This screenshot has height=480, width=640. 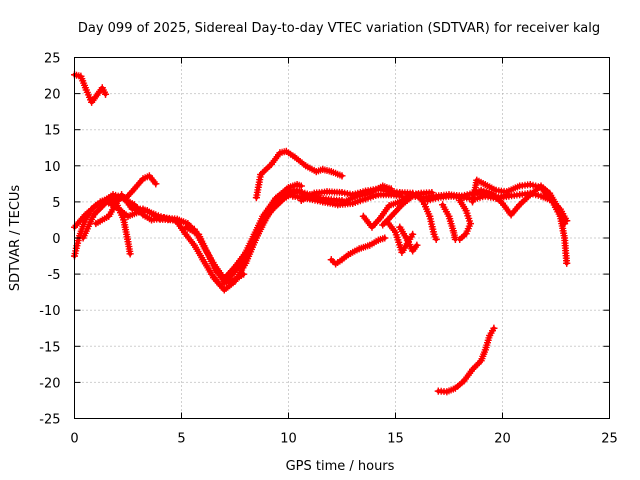 What do you see at coordinates (56, 203) in the screenshot?
I see `y-tick-label: 5` at bounding box center [56, 203].